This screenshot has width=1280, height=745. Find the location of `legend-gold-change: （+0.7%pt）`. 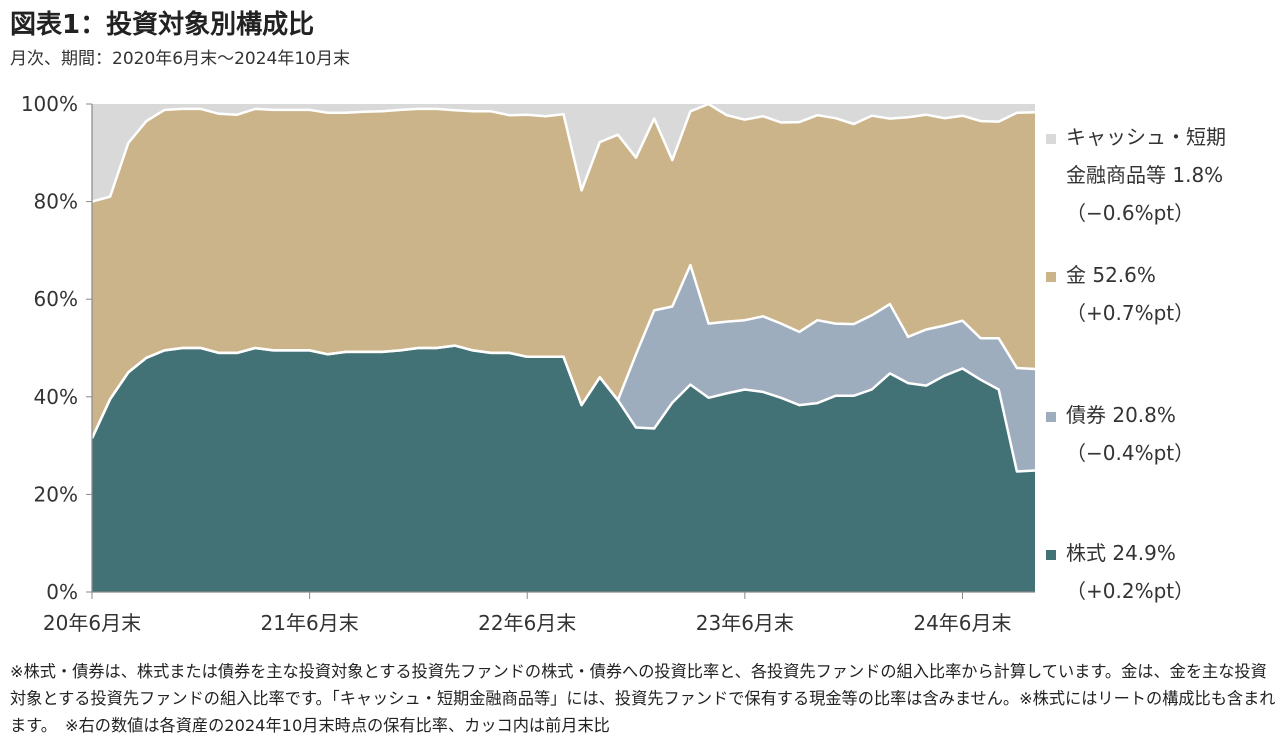

legend-gold-change: （+0.7%pt） is located at coordinates (1130, 313).